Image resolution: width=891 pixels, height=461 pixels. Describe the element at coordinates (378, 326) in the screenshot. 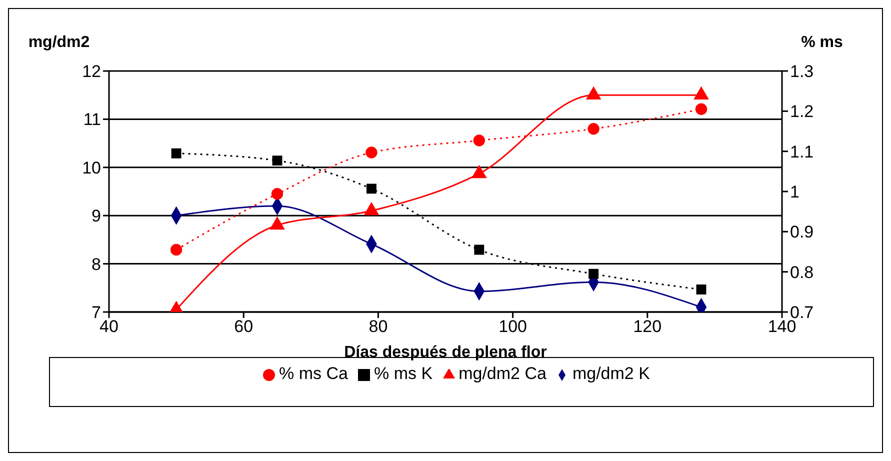

I see `x-tick-label: 80` at that location.